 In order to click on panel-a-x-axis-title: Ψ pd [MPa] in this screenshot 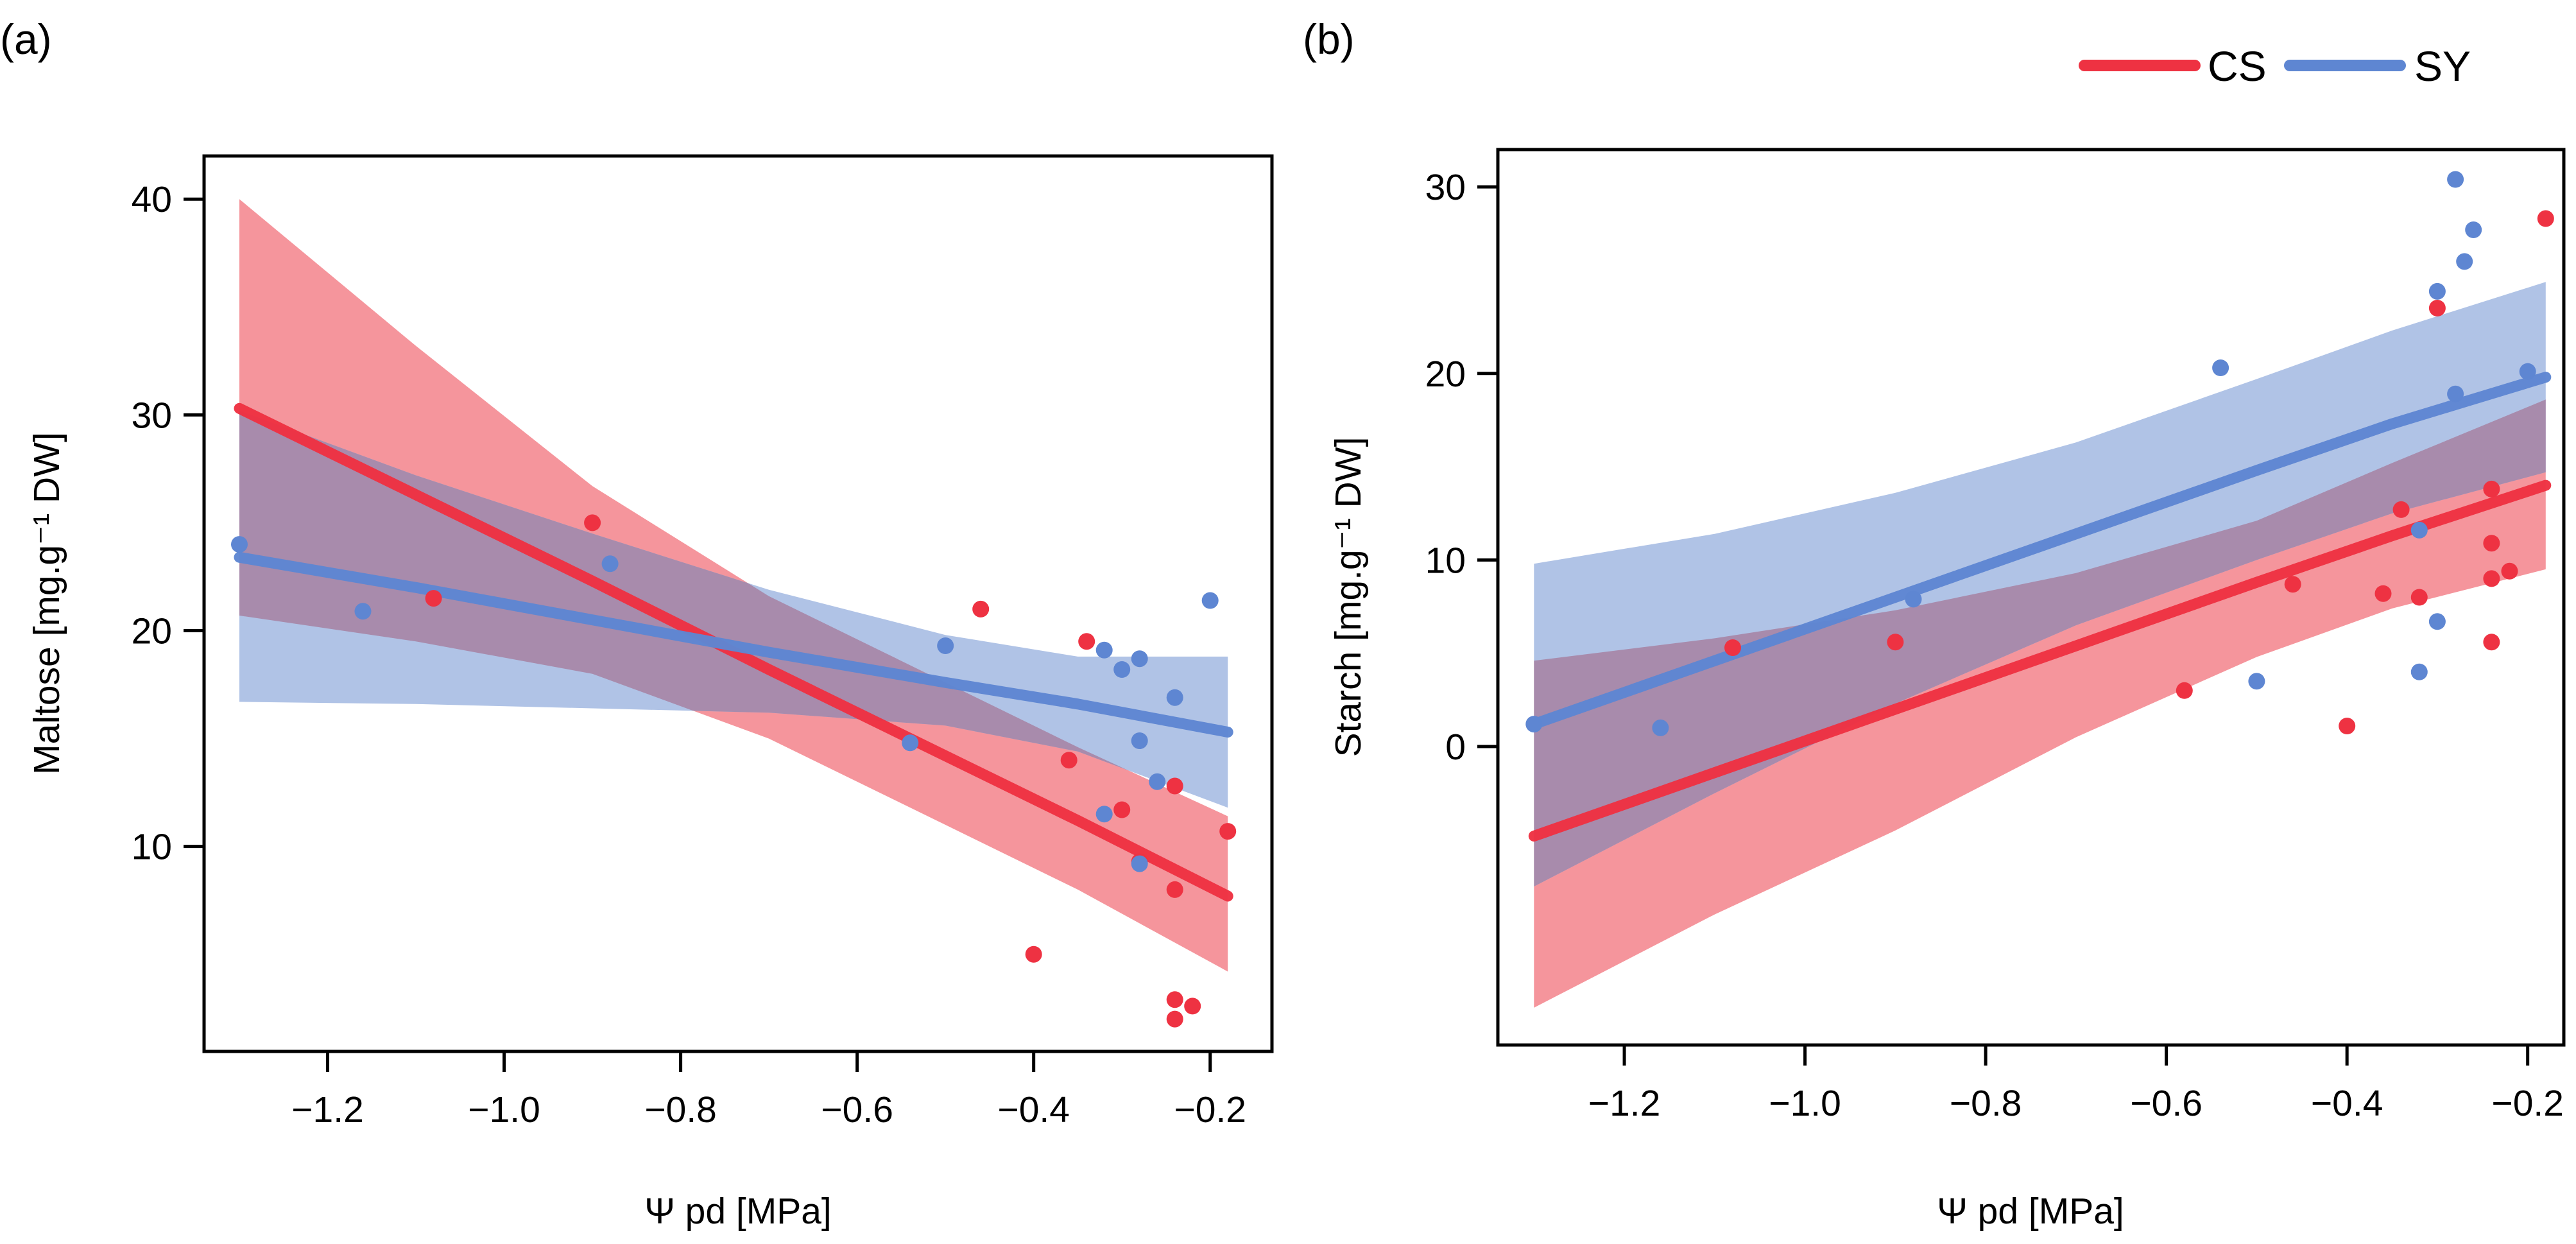, I will do `click(738, 1211)`.